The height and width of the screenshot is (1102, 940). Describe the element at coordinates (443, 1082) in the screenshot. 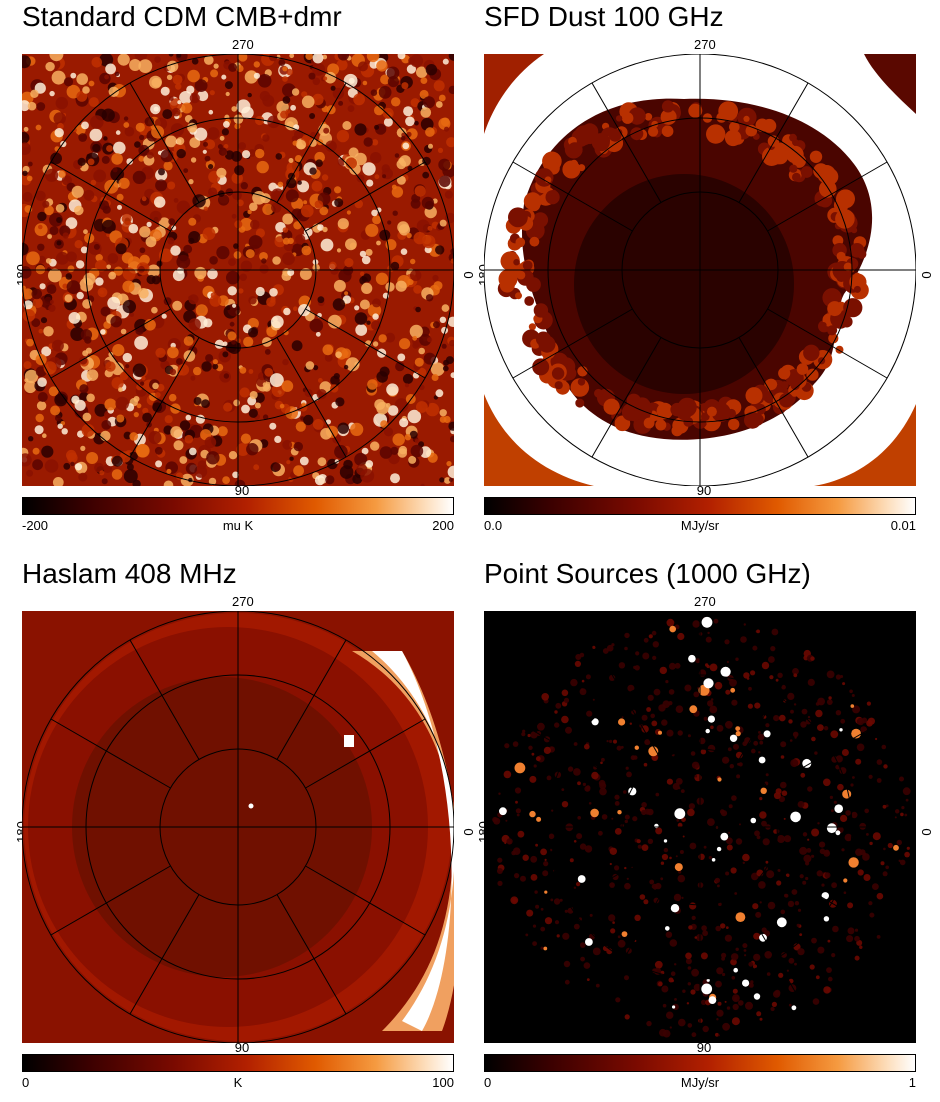

I see `colorbar-max: 100` at that location.